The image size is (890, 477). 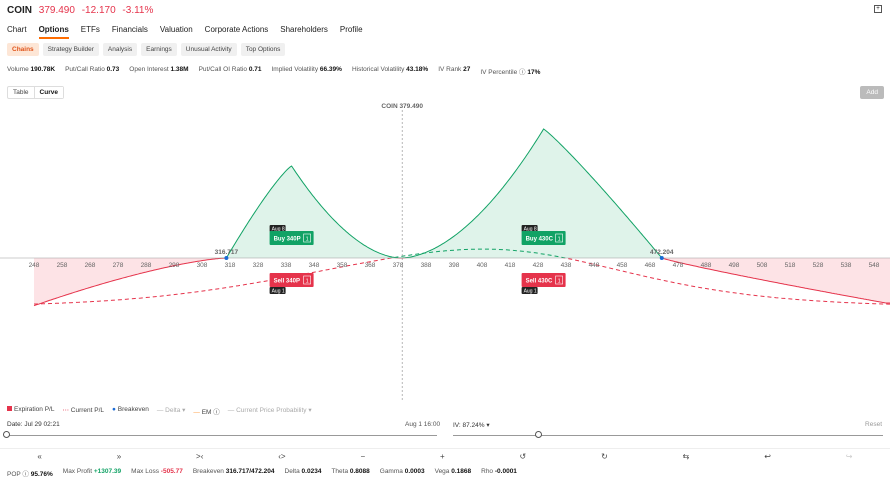 What do you see at coordinates (174, 265) in the screenshot?
I see `x-tick-label: 298` at bounding box center [174, 265].